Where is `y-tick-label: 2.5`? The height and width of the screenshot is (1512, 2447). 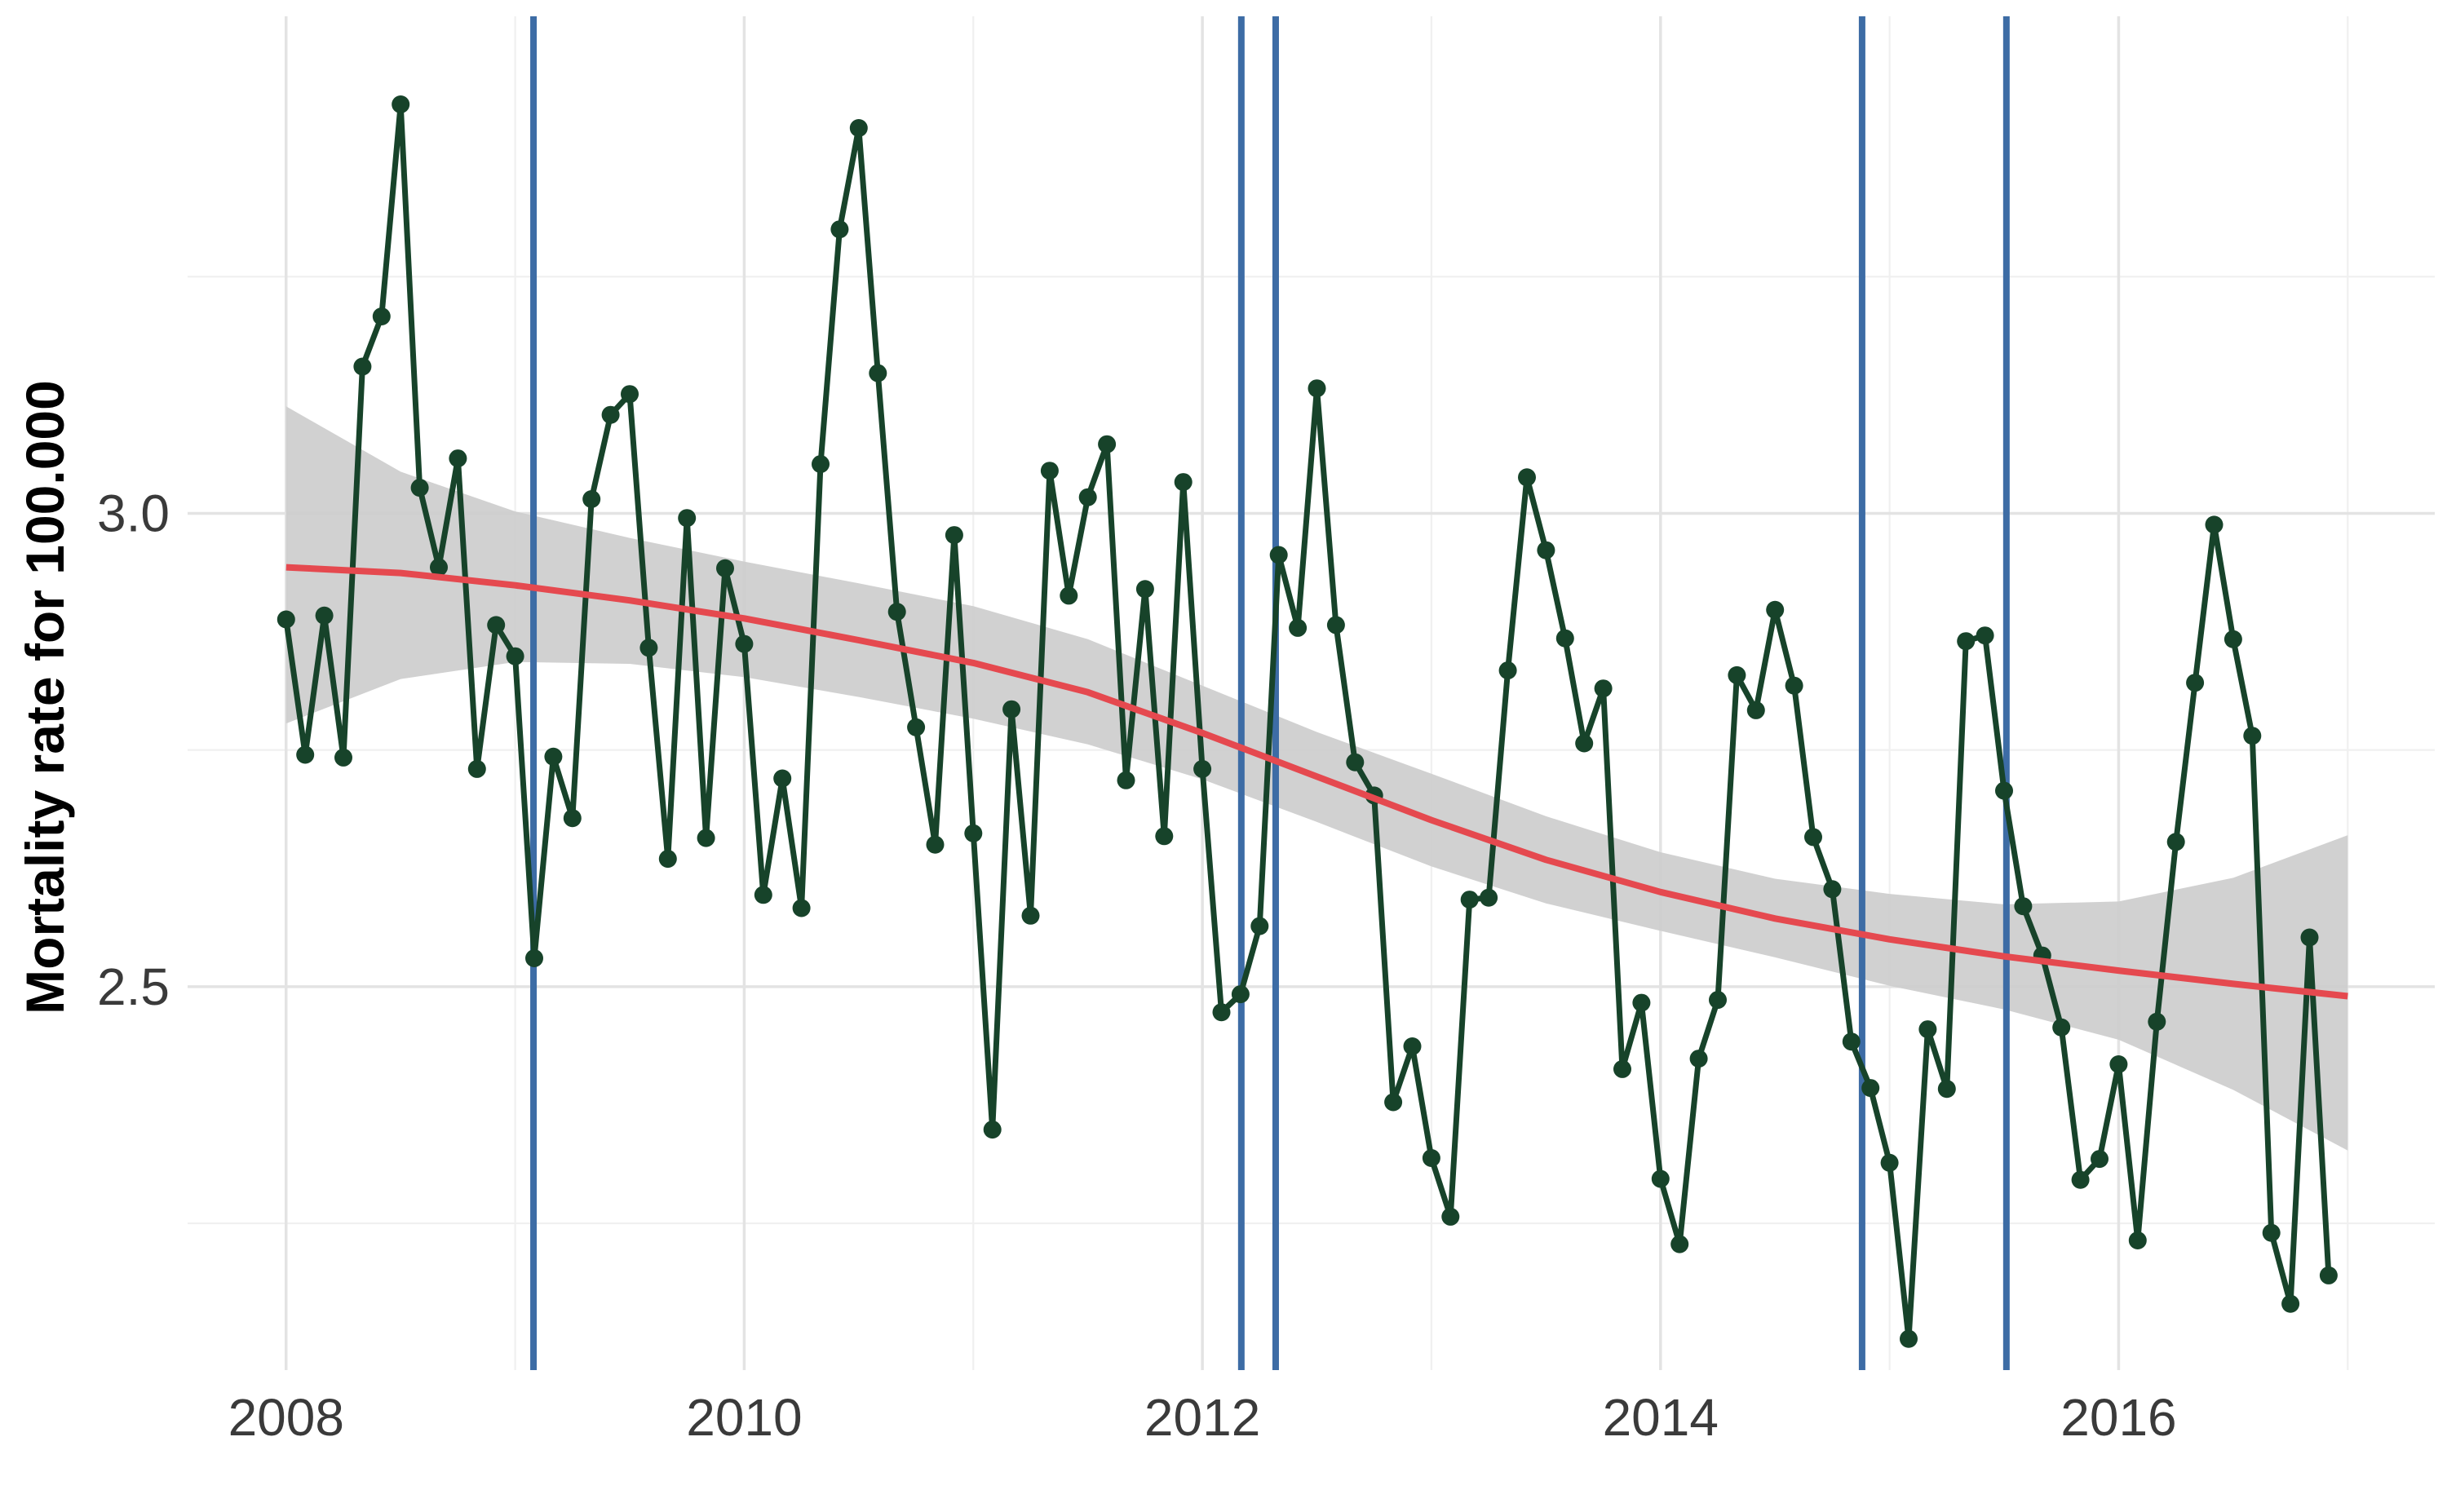
y-tick-label: 2.5 is located at coordinates (133, 986).